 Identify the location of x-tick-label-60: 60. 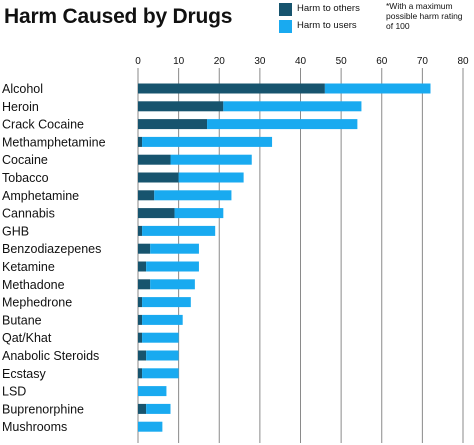
(382, 61).